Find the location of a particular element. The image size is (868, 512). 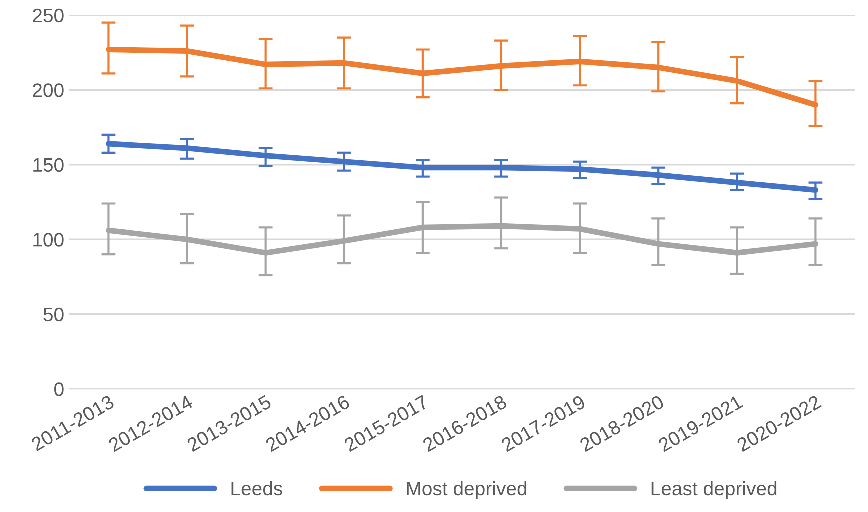

y-tick-label: 50 is located at coordinates (54, 315).